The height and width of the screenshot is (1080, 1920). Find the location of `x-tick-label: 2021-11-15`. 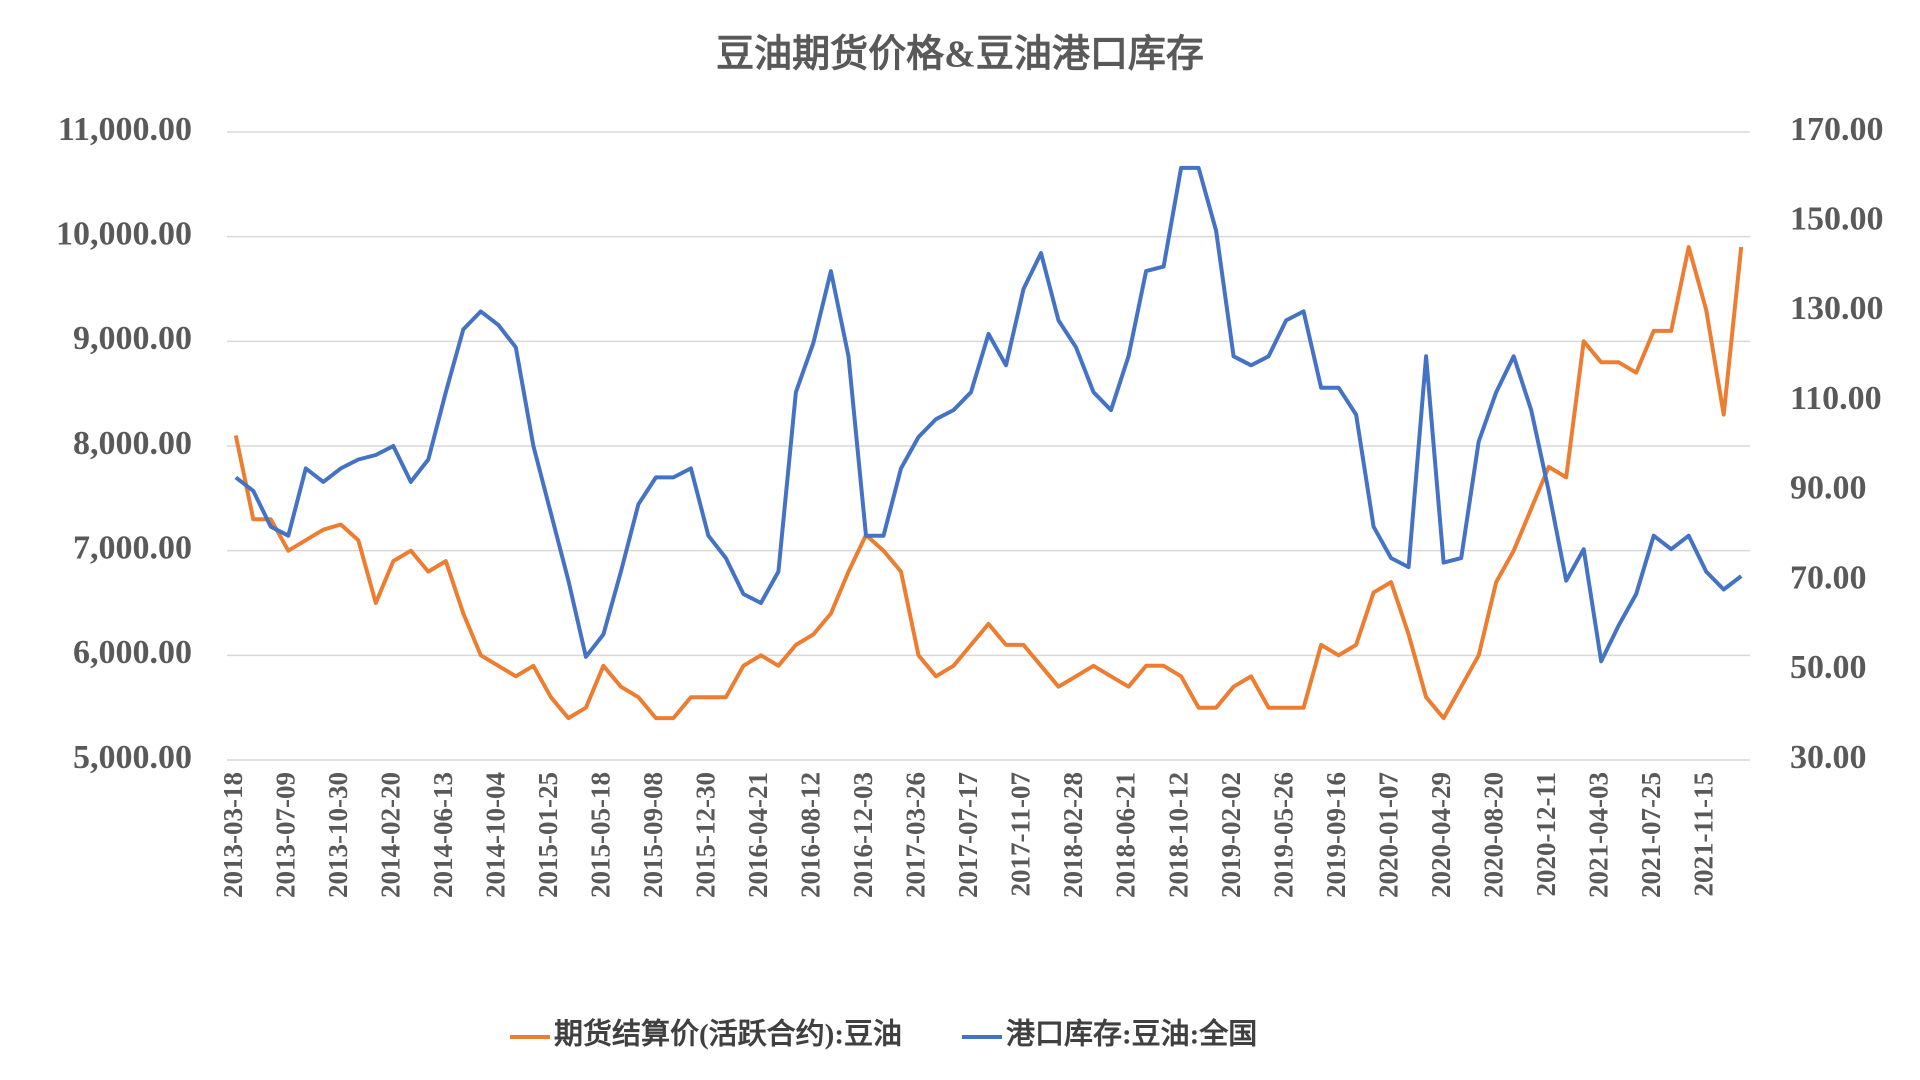

x-tick-label: 2021-11-15 is located at coordinates (1703, 834).